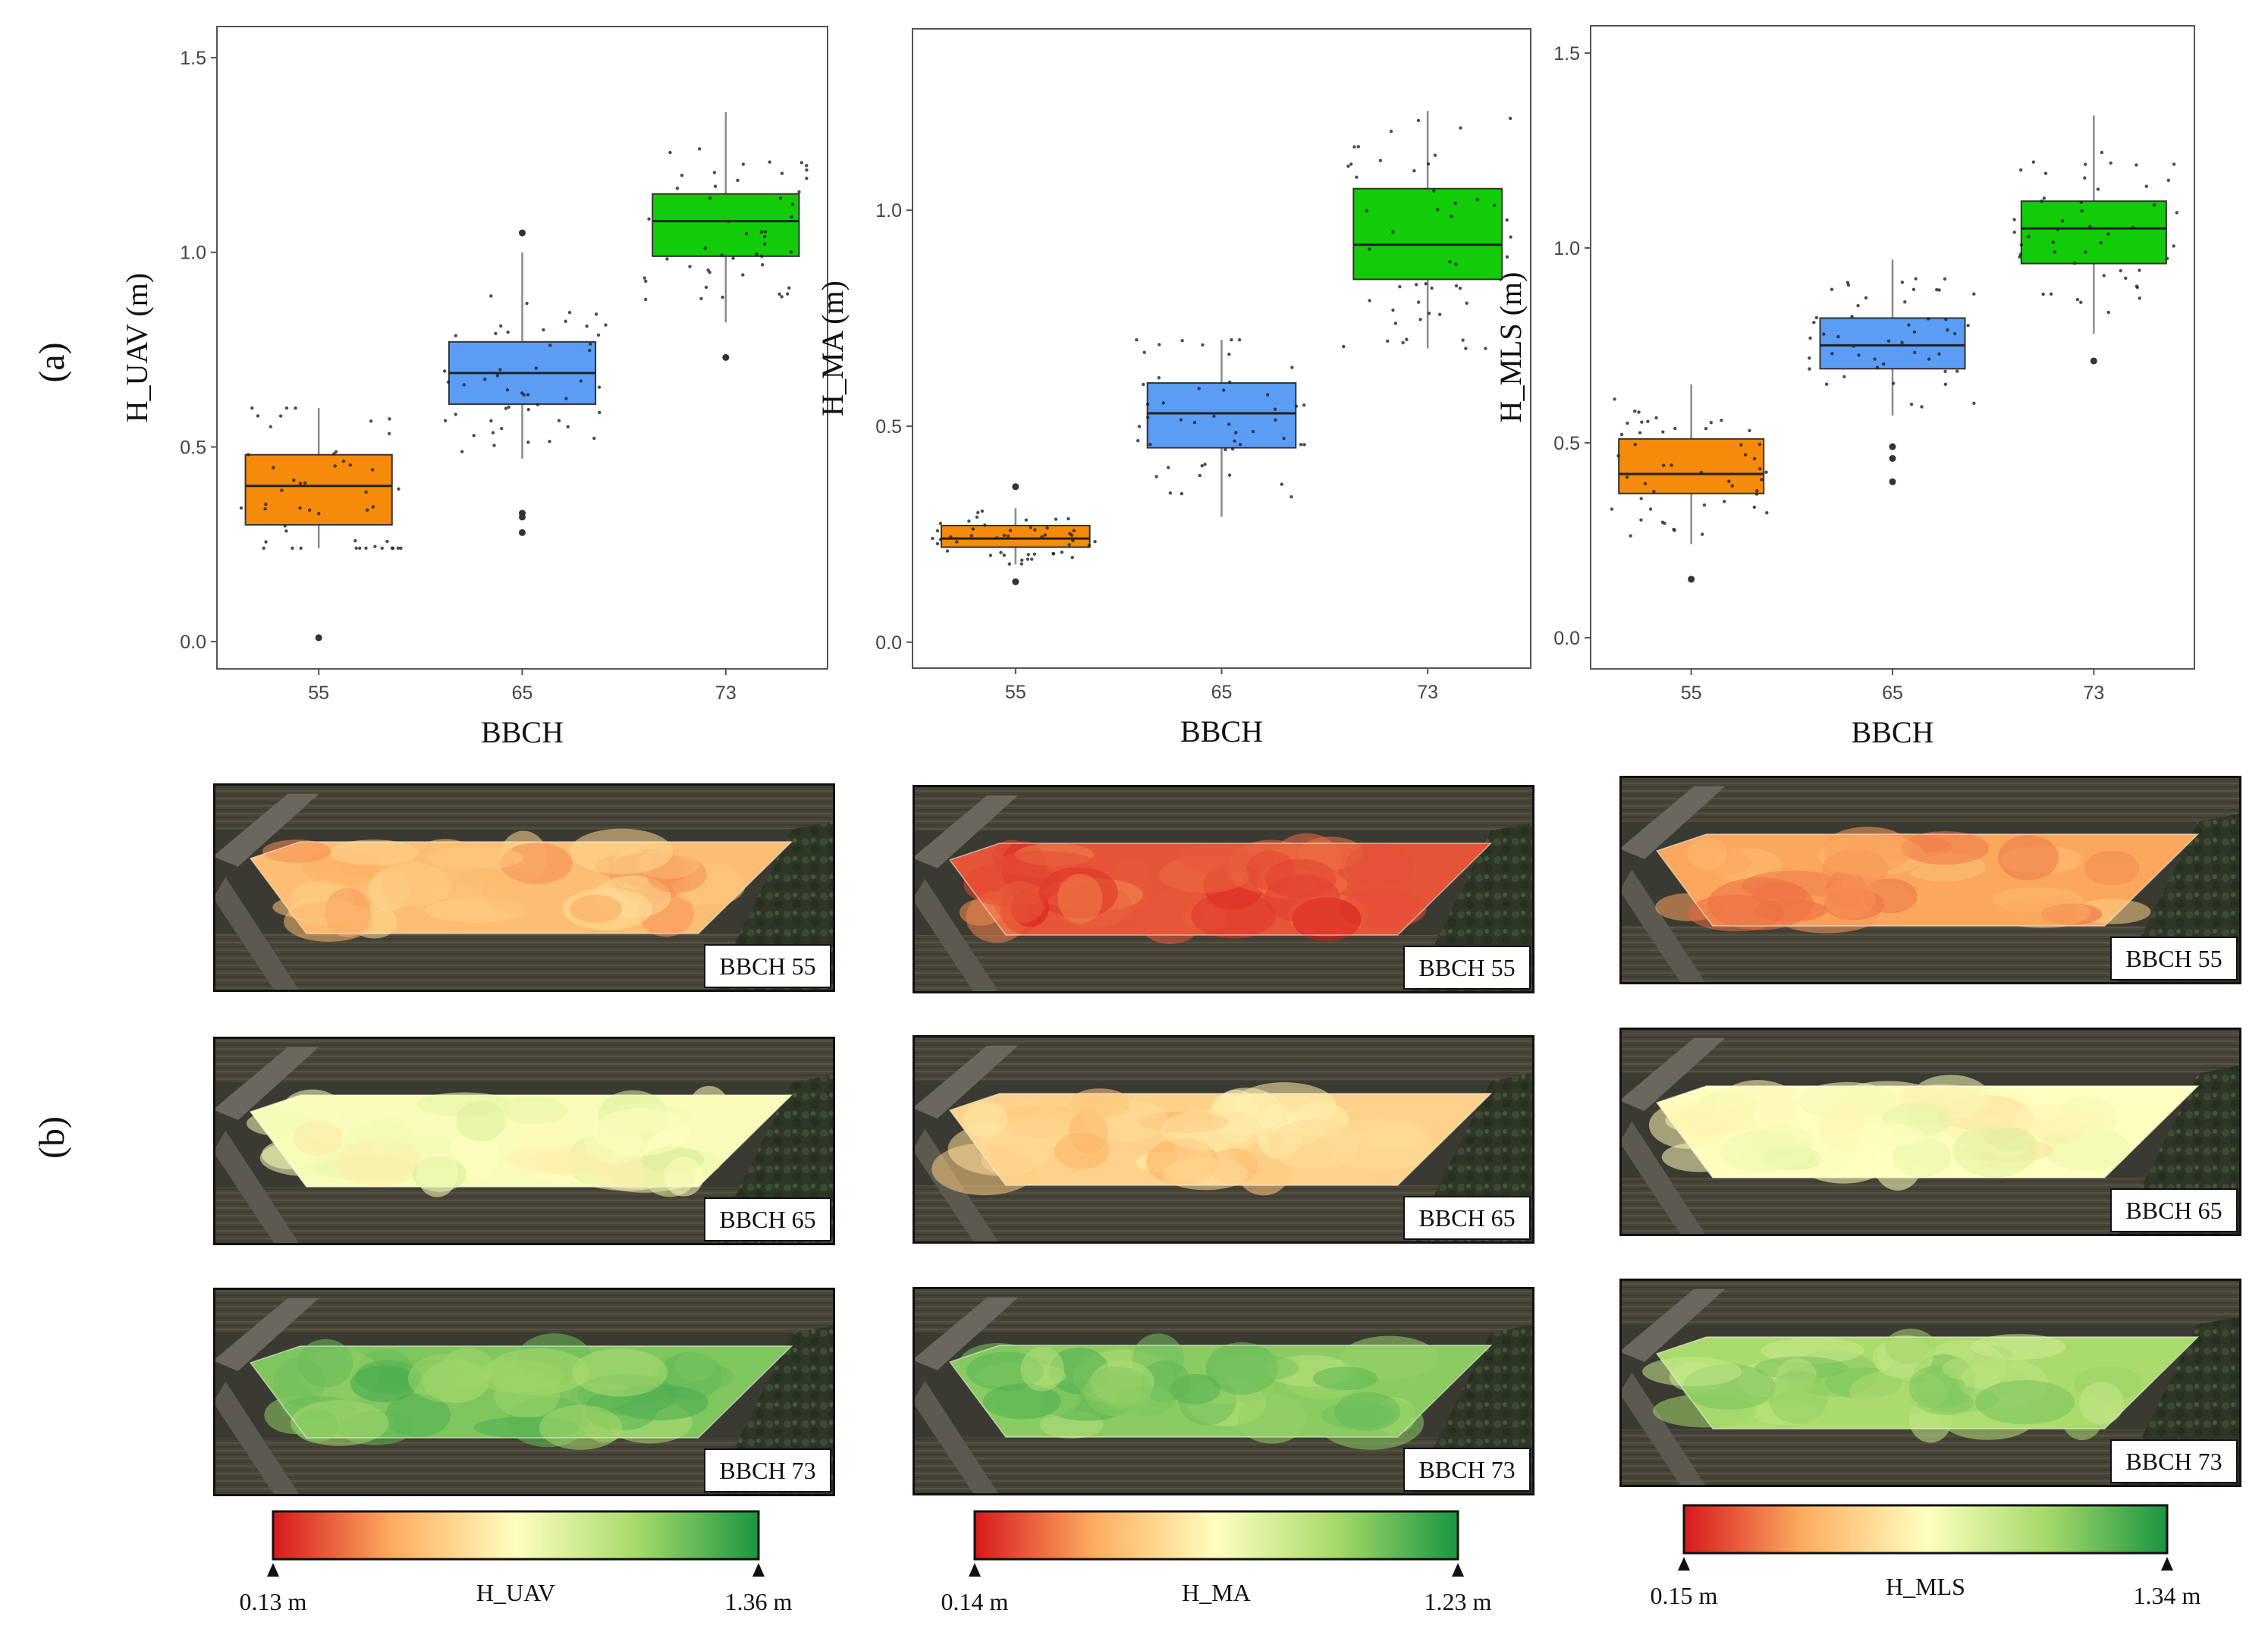 The width and height of the screenshot is (2268, 1635). I want to click on y-tick-label: 0.5, so click(888, 427).